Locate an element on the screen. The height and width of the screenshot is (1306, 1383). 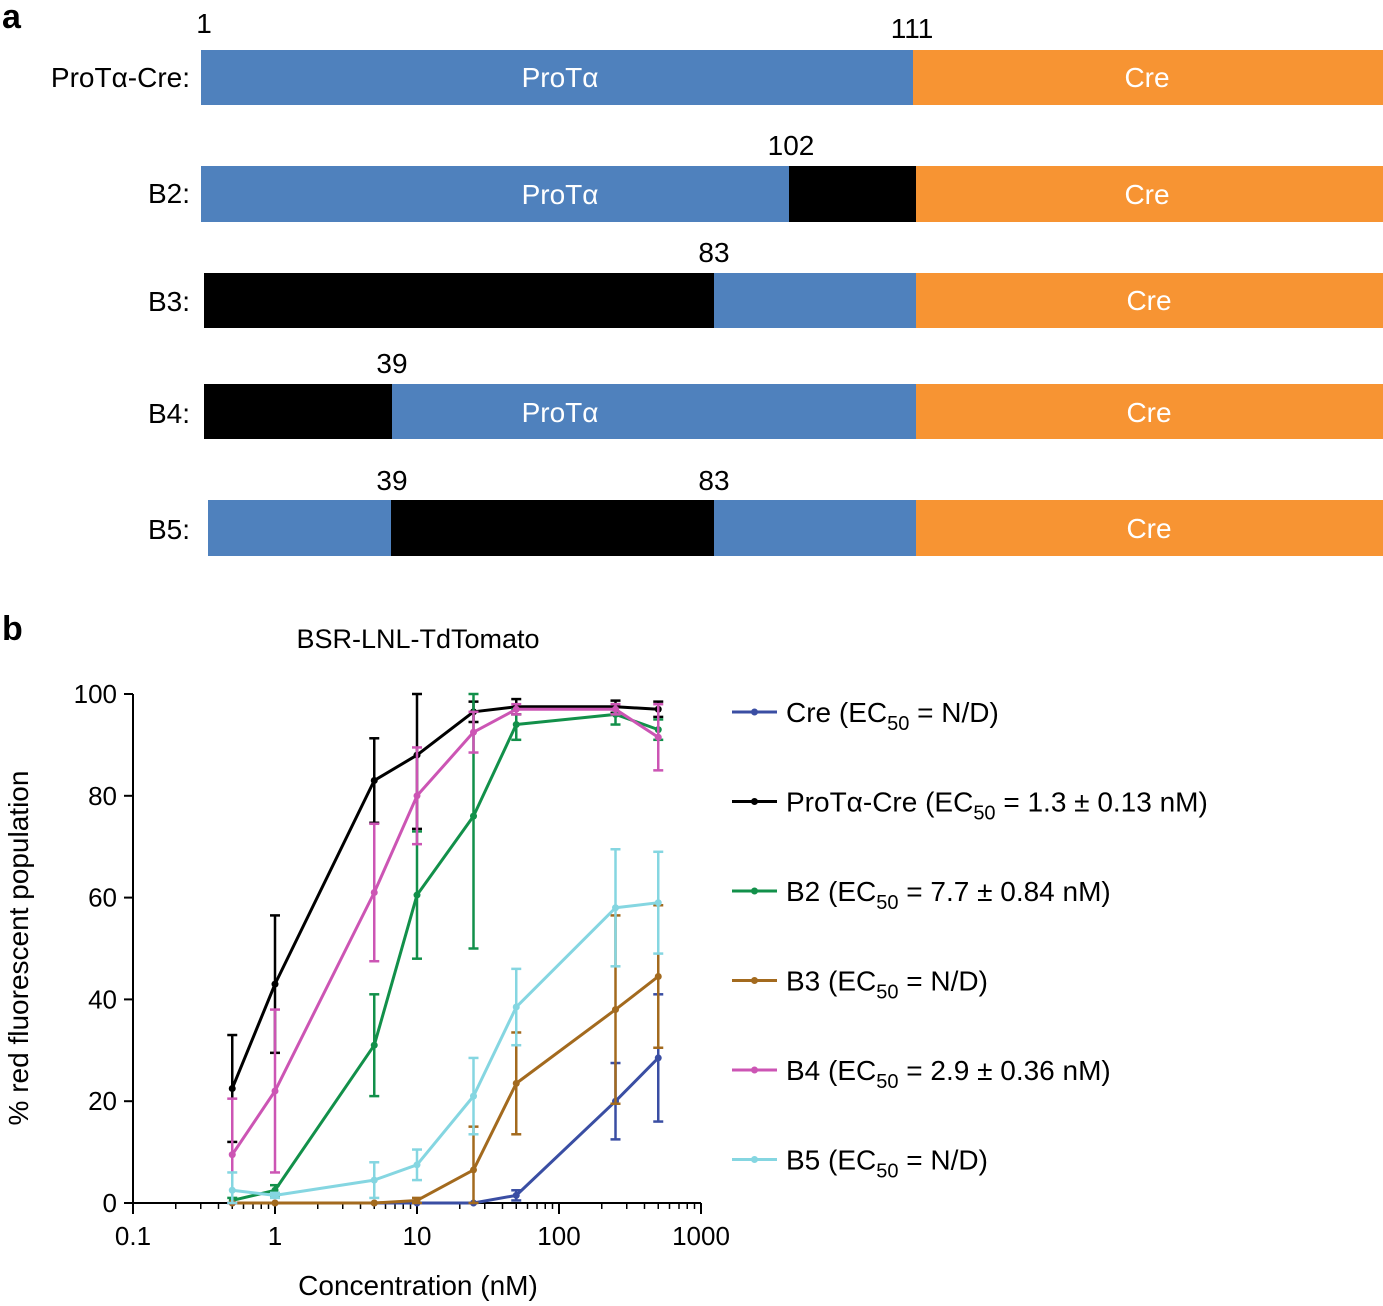
legend-item: B2 (EC50 = 7.7 ± 0.84 nM) is located at coordinates (921, 895).